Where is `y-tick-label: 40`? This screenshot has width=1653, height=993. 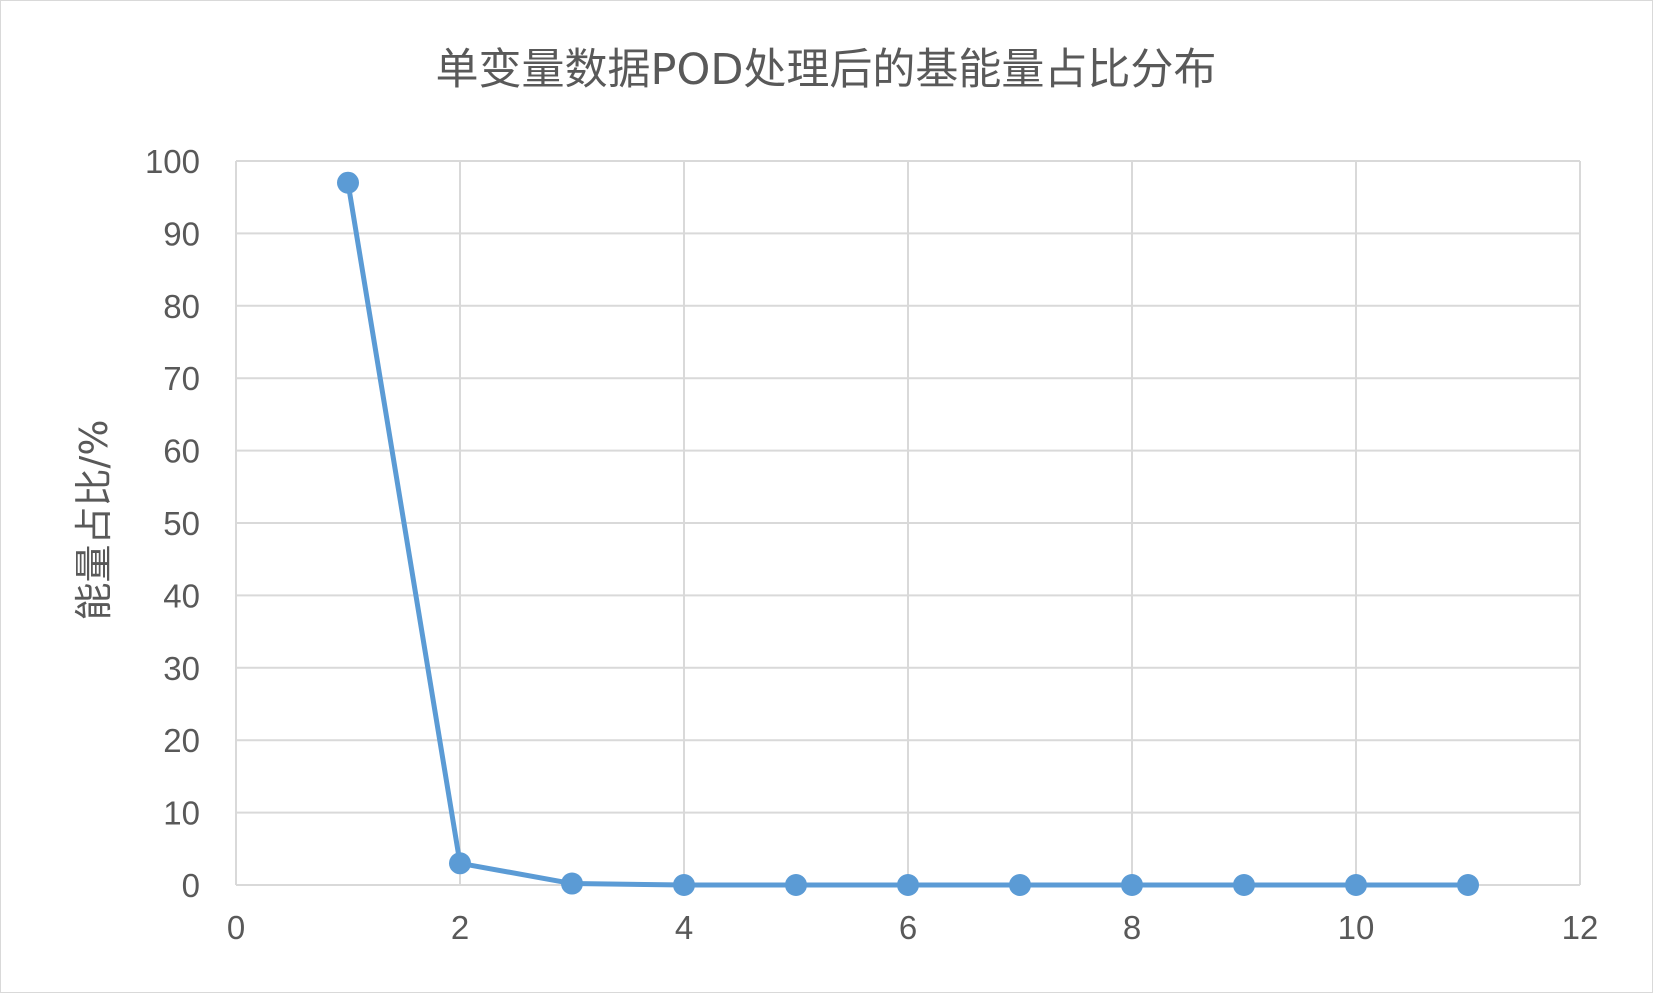
y-tick-label: 40 is located at coordinates (181, 595).